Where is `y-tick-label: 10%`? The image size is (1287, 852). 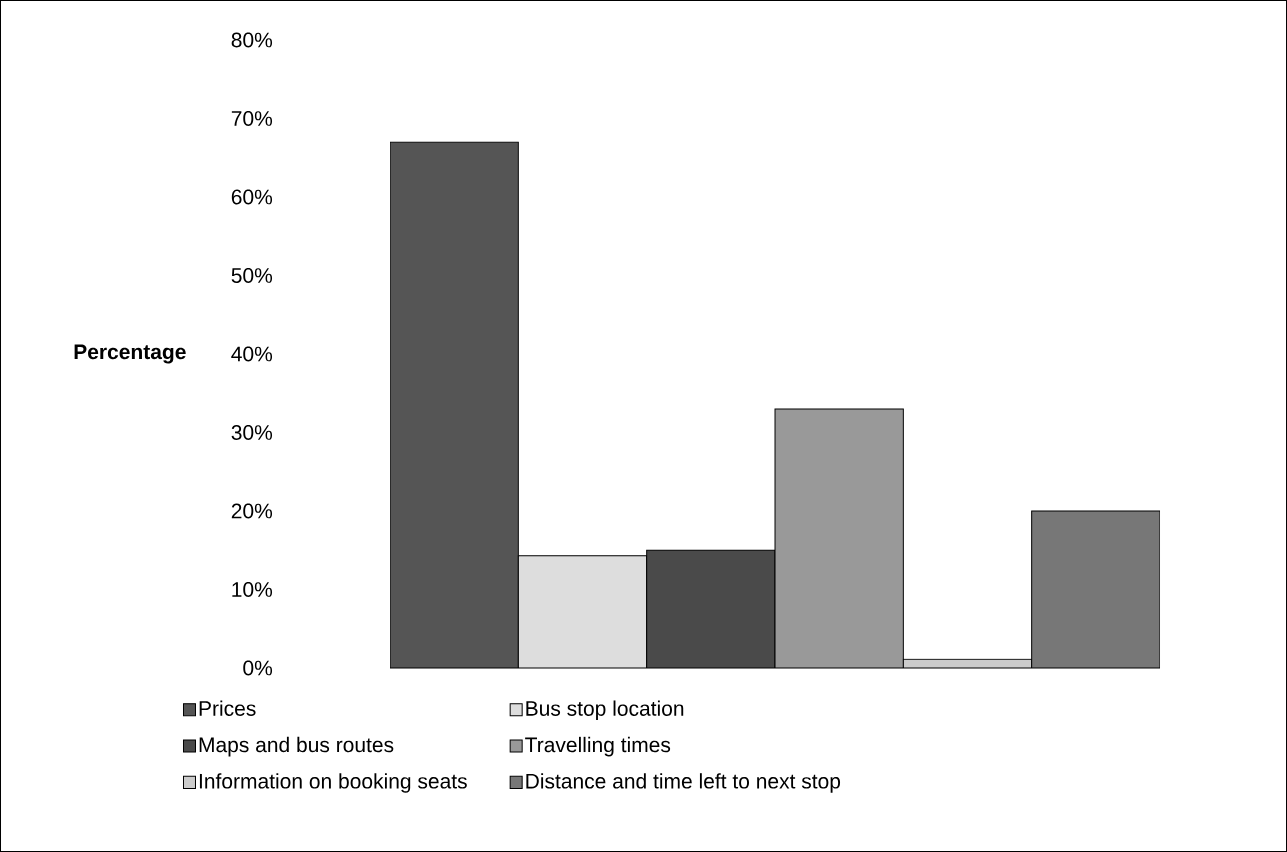
y-tick-label: 10% is located at coordinates (252, 589).